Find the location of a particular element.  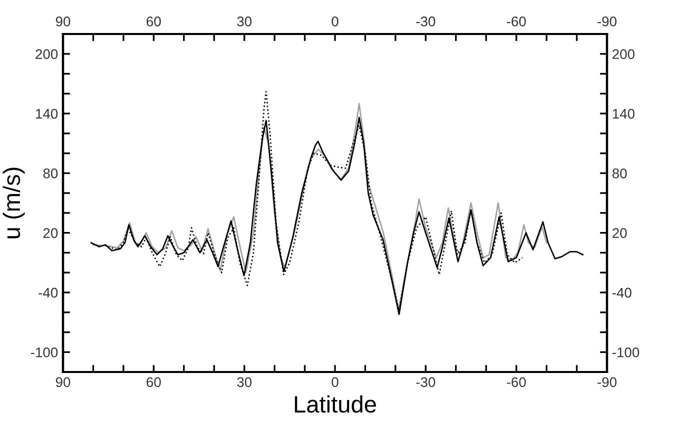

x2-tick-label: 0 is located at coordinates (335, 21).